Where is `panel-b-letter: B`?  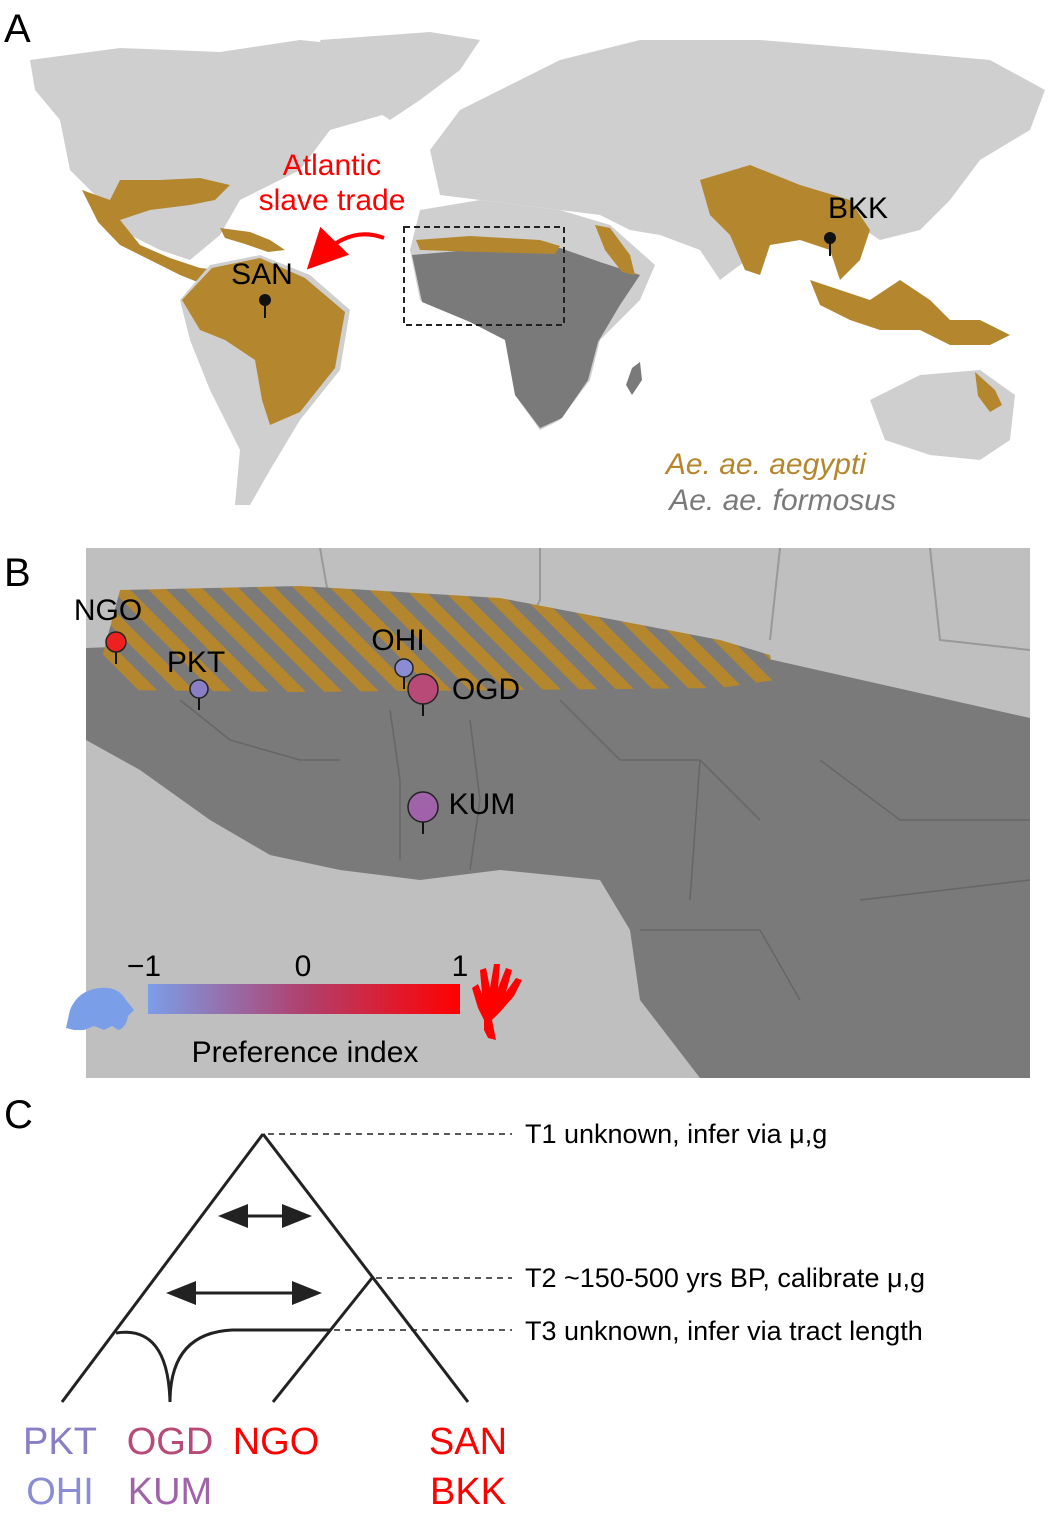 panel-b-letter: B is located at coordinates (17, 573).